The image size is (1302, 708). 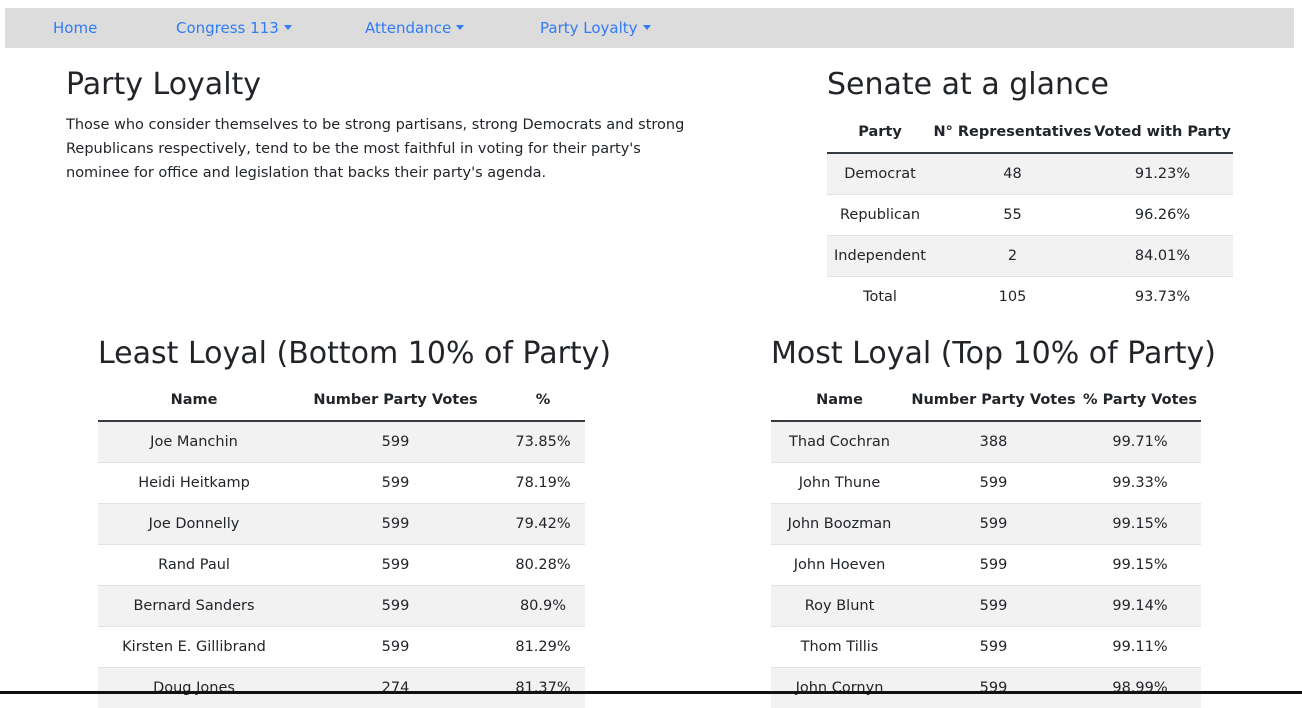 I want to click on nav-congress-dropdown: Congress 113, so click(x=234, y=28).